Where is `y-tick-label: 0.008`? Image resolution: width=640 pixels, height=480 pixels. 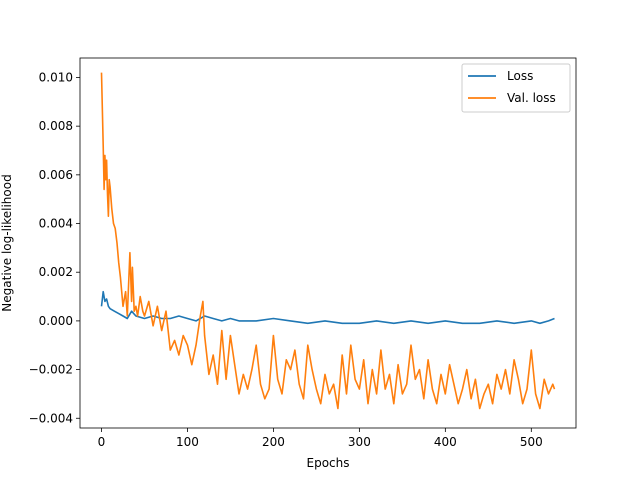
y-tick-label: 0.008 is located at coordinates (56, 126).